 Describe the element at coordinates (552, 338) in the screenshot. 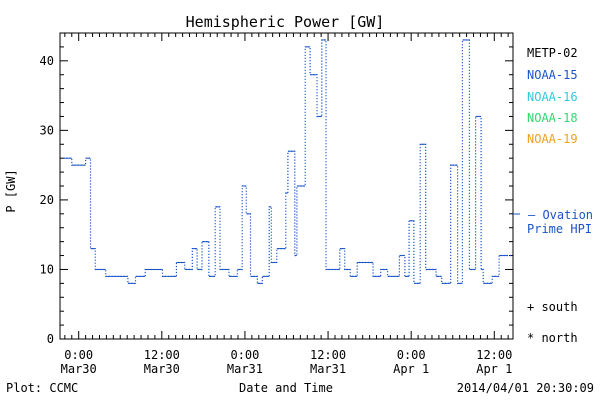

I see `legend-north: * north` at that location.